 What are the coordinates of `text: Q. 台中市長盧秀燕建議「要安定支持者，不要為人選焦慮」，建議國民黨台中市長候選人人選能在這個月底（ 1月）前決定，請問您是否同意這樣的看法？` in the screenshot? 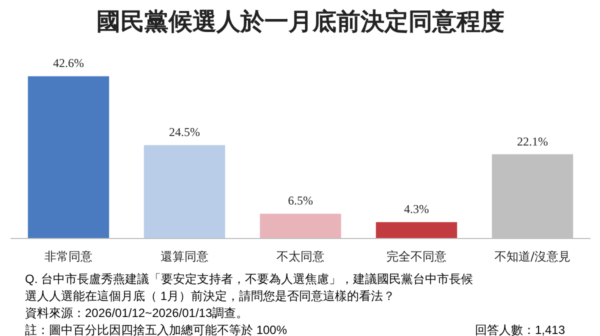 It's located at (249, 288).